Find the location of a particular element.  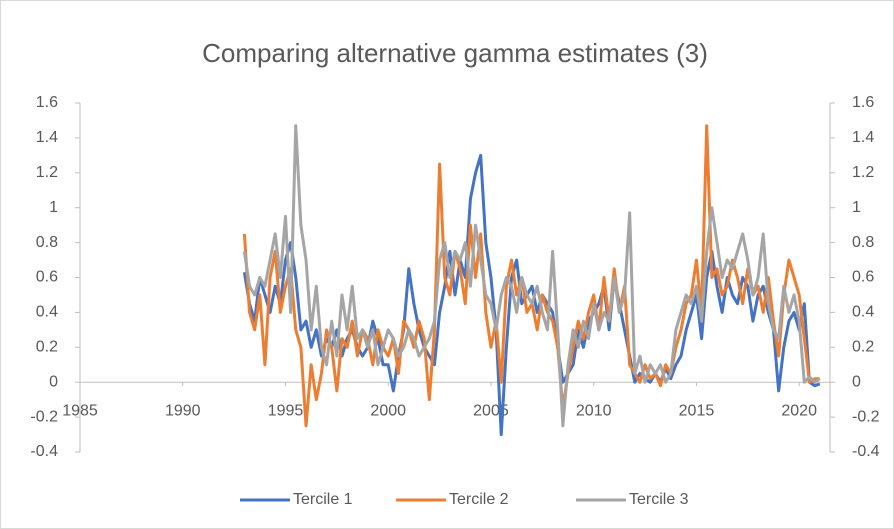

legend-label: Tercile 3 is located at coordinates (659, 499).